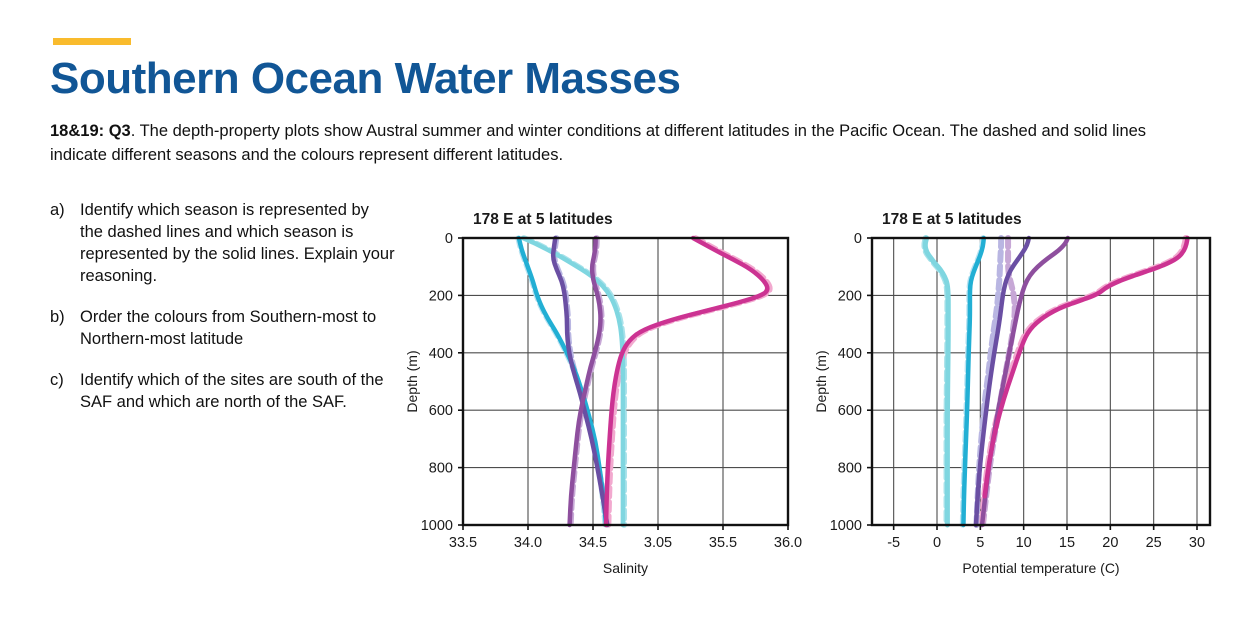  I want to click on x-axis-tick-label: 15, so click(1067, 543).